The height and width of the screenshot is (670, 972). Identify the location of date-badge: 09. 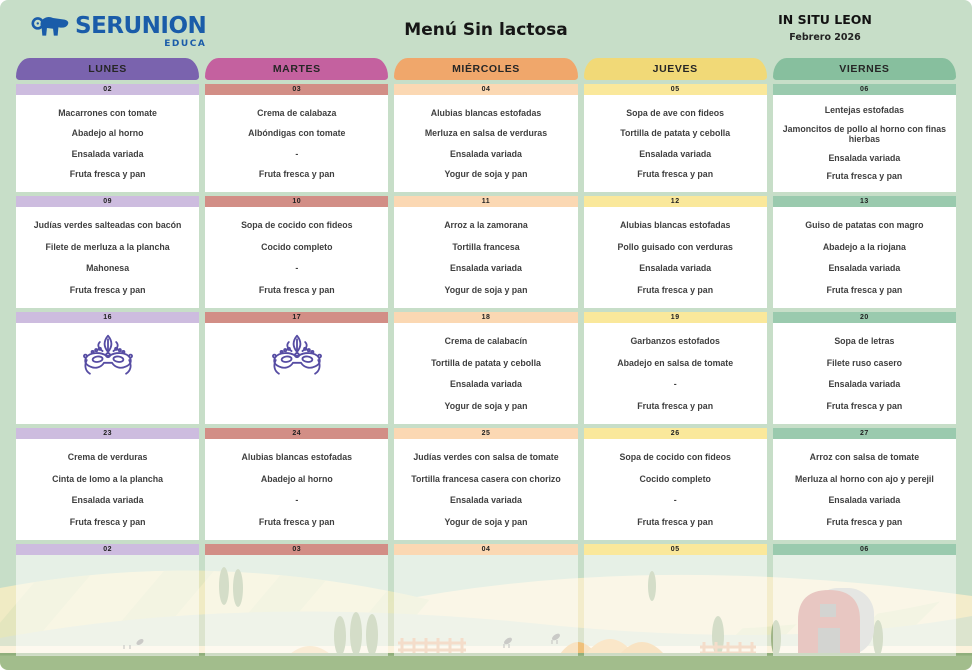
(108, 201).